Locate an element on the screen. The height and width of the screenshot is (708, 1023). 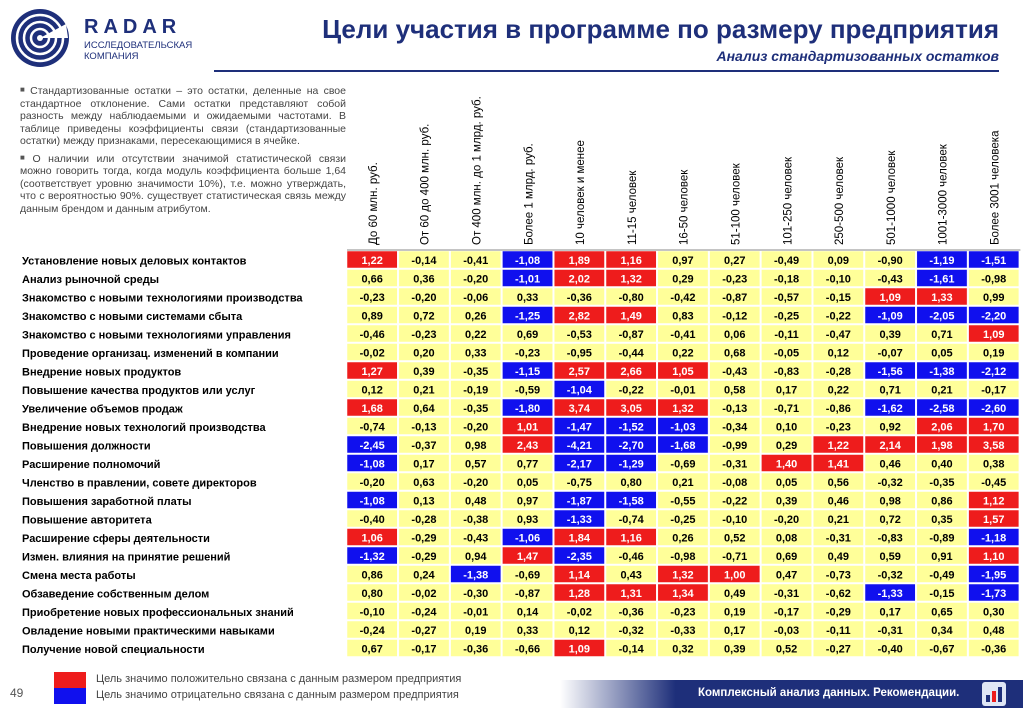
cell-value: -1,03 is located at coordinates (682, 428).